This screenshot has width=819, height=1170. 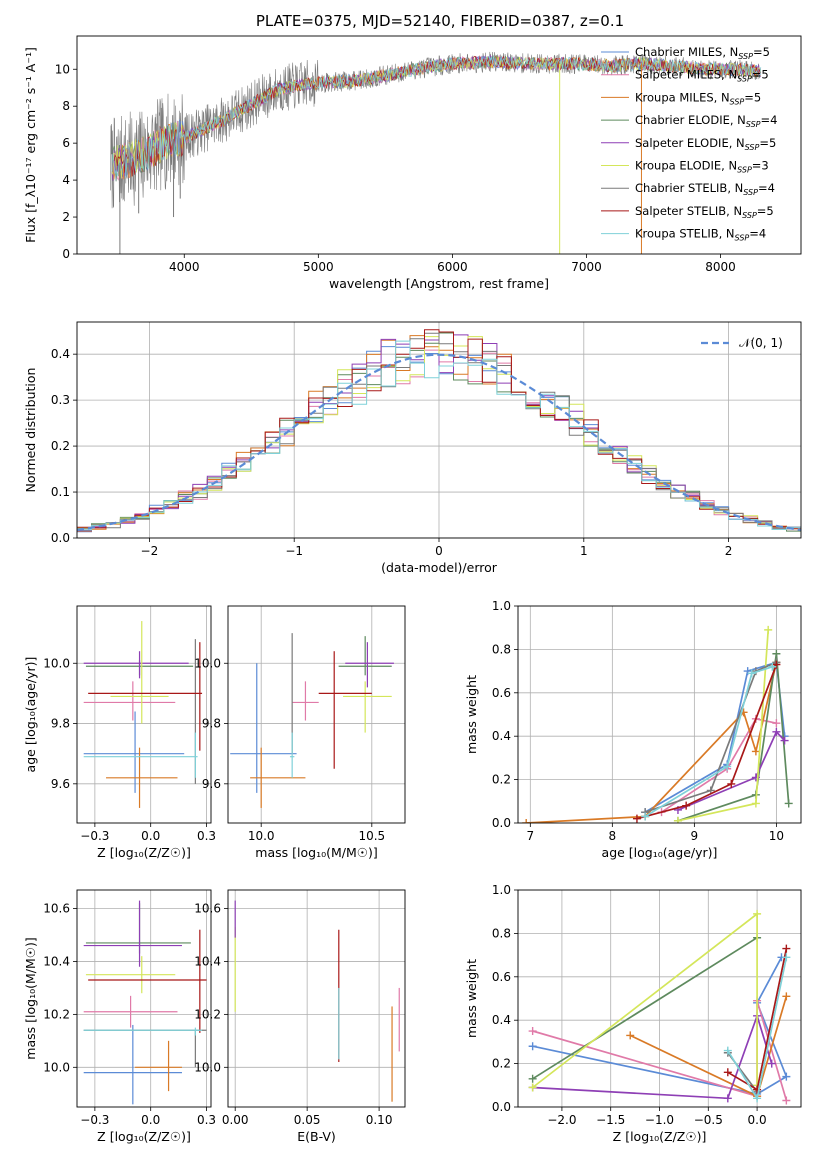 What do you see at coordinates (660, 1136) in the screenshot?
I see `weight-vs-Z-xlabel: Z [log₁₀(Z/Z☉)]` at bounding box center [660, 1136].